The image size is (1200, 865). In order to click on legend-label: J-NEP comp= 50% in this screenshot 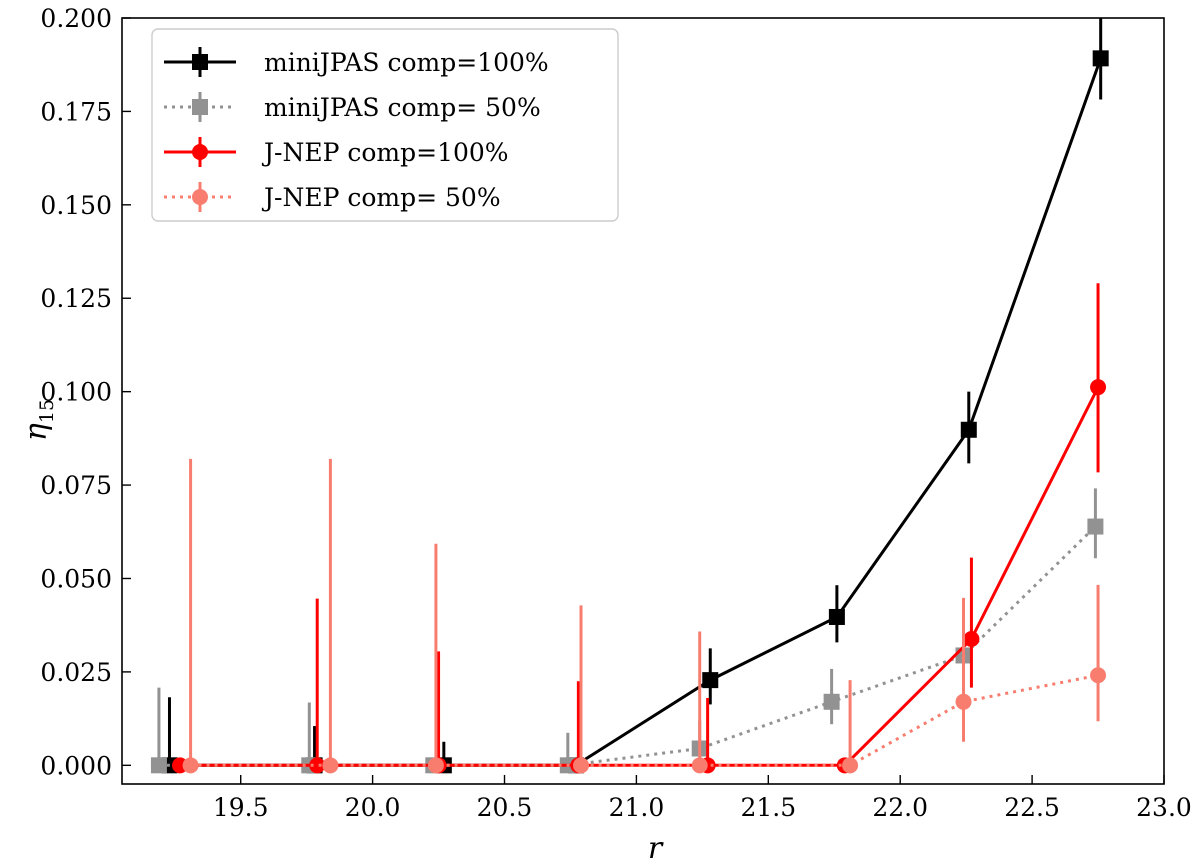, I will do `click(381, 197)`.